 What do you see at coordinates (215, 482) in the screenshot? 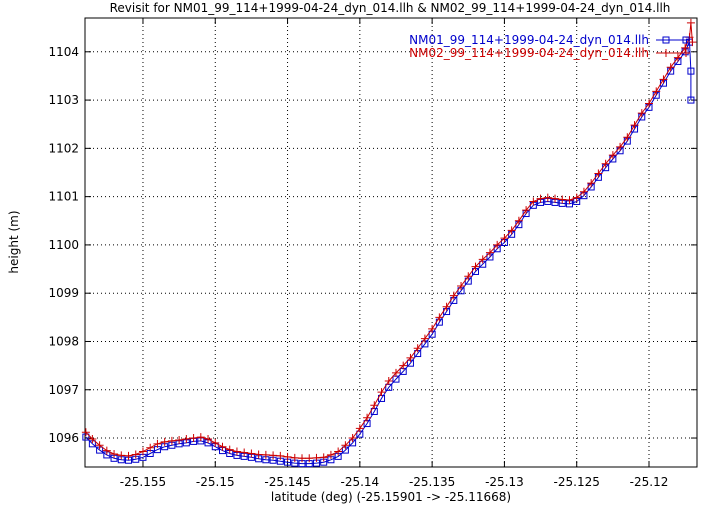
I see `x-tick-label: -25.15` at bounding box center [215, 482].